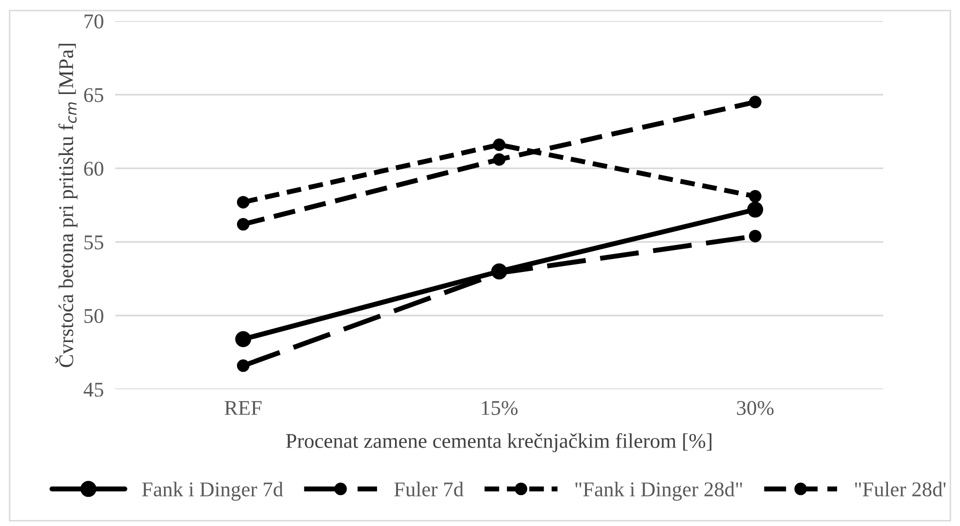  What do you see at coordinates (94, 316) in the screenshot?
I see `y-tick-label: 50` at bounding box center [94, 316].